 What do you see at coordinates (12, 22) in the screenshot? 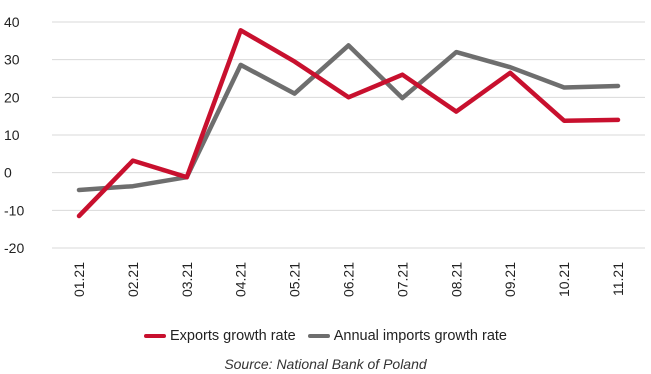
I see `y-tick-label: 40` at bounding box center [12, 22].